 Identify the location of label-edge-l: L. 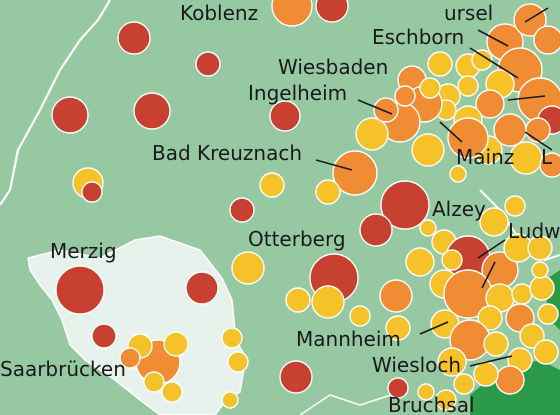
(547, 157).